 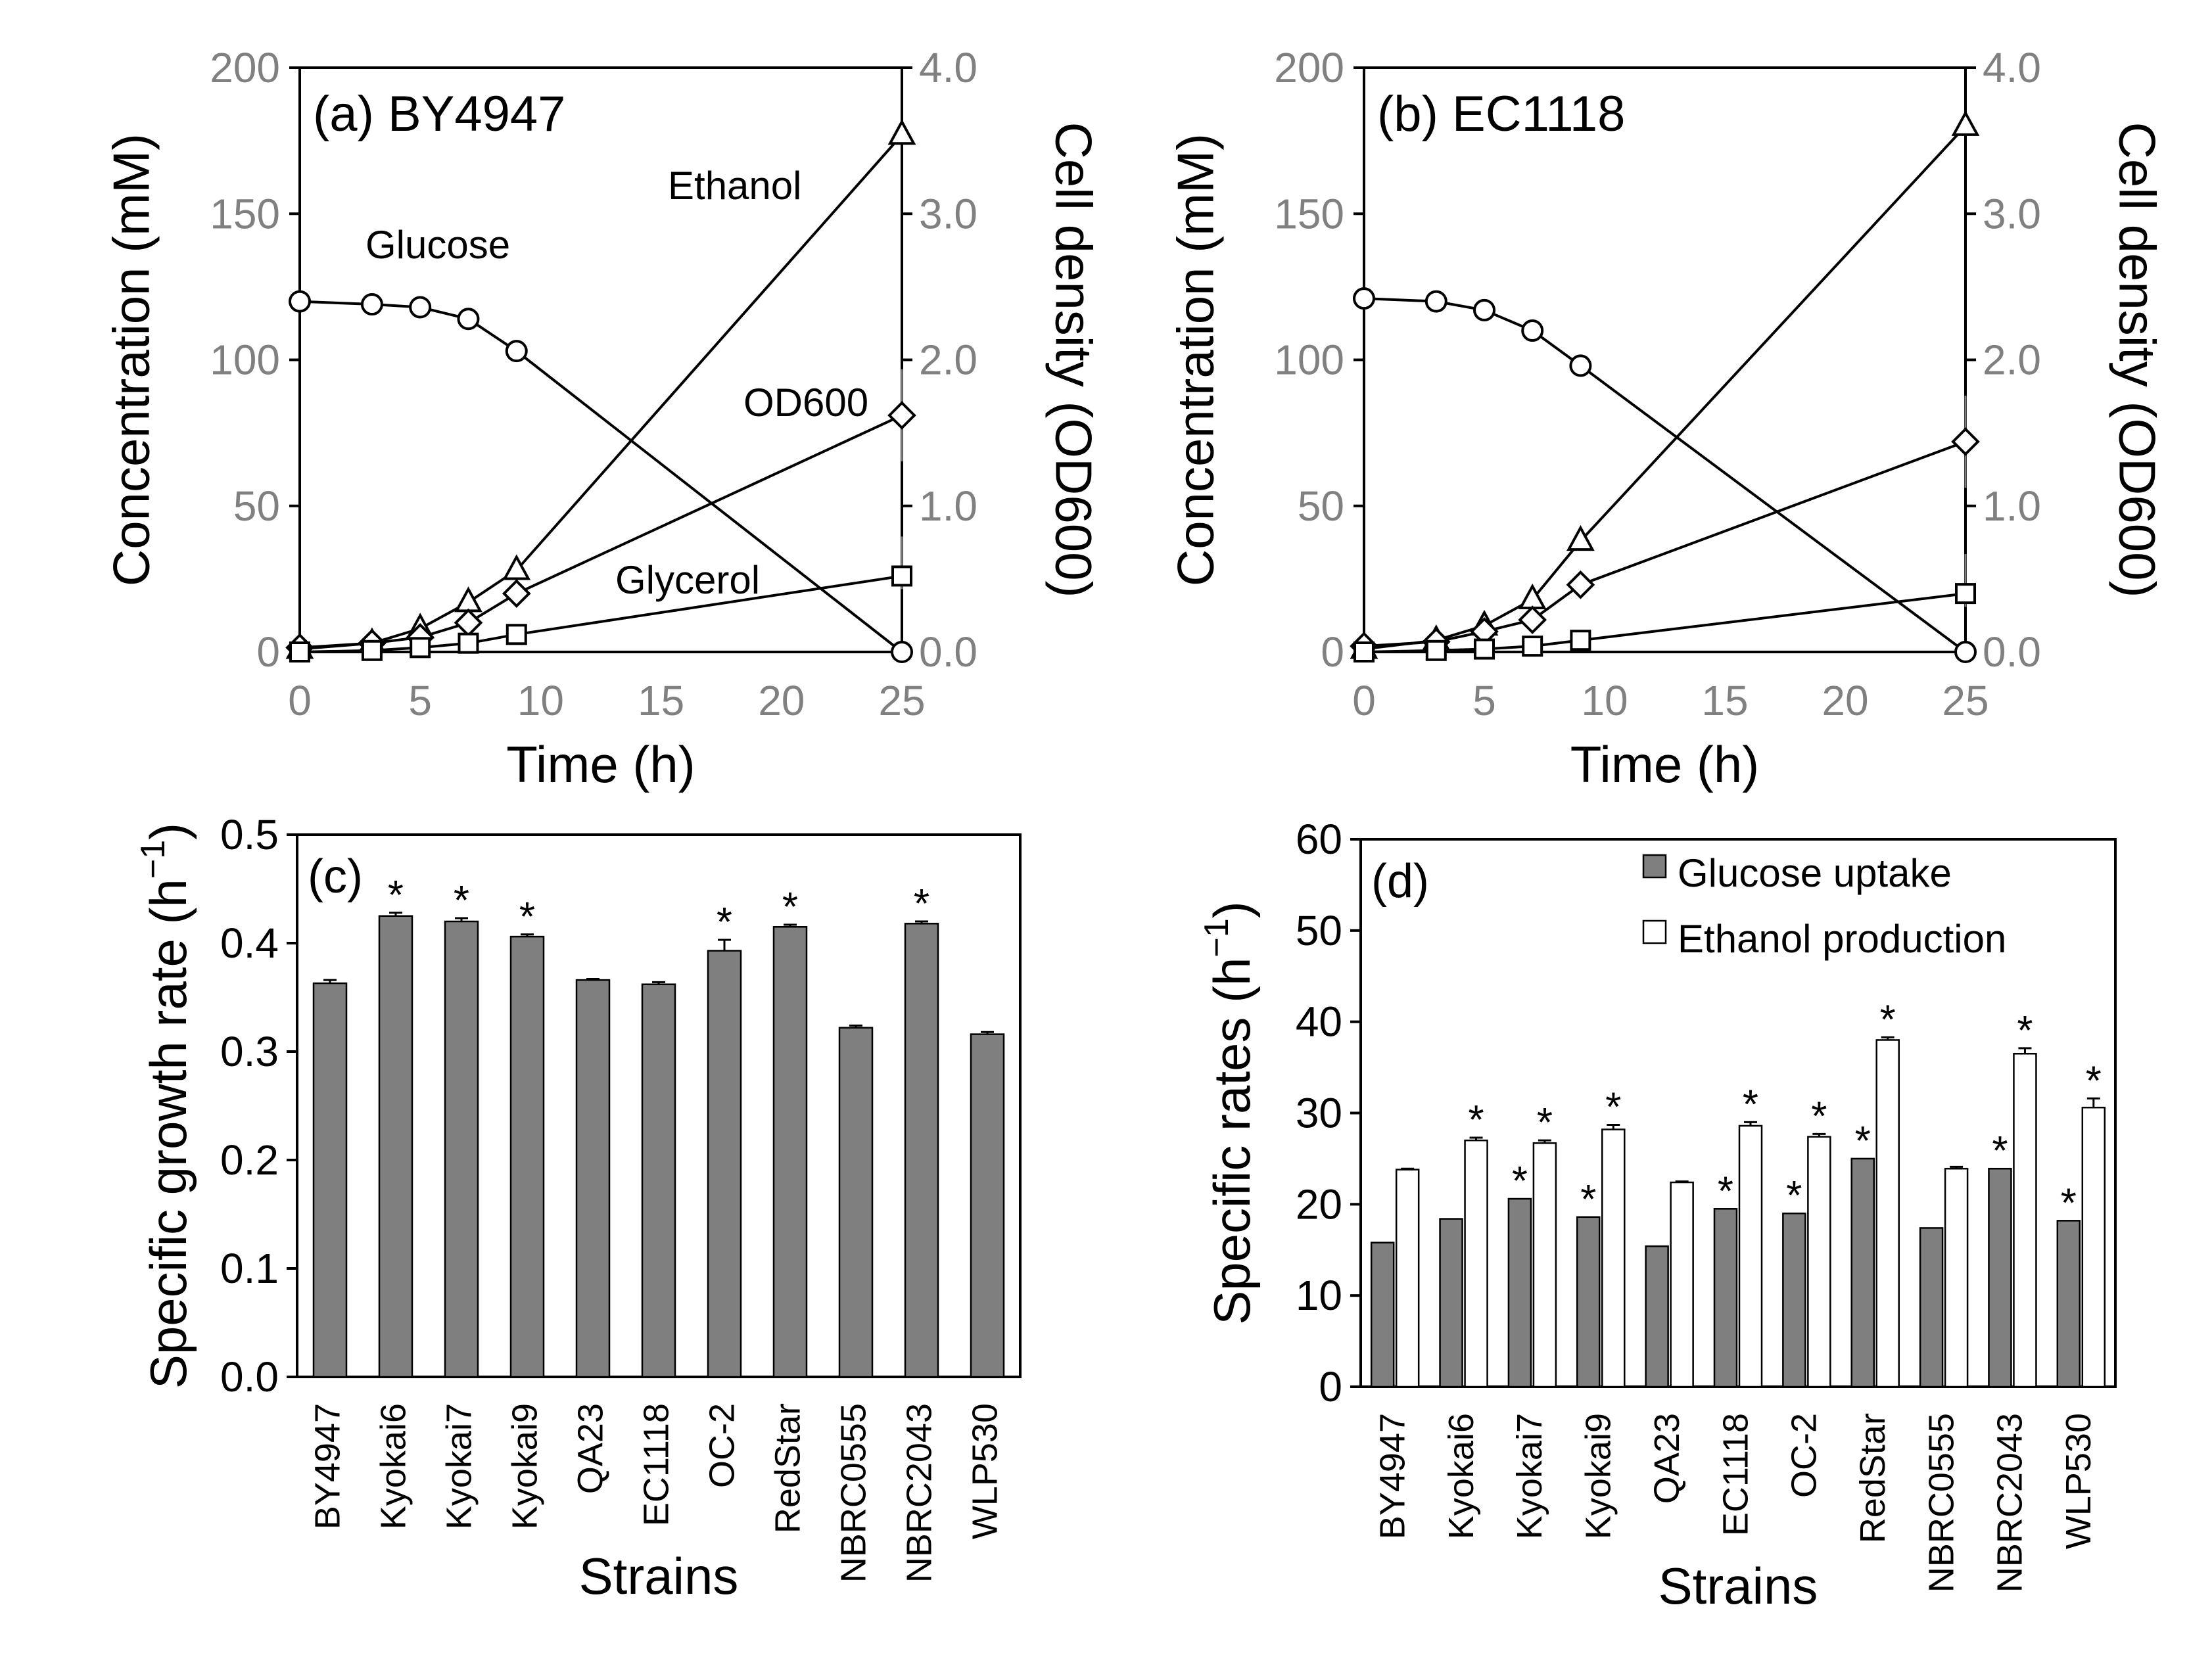 What do you see at coordinates (1319, 1022) in the screenshot?
I see `y-tick-label: 40` at bounding box center [1319, 1022].